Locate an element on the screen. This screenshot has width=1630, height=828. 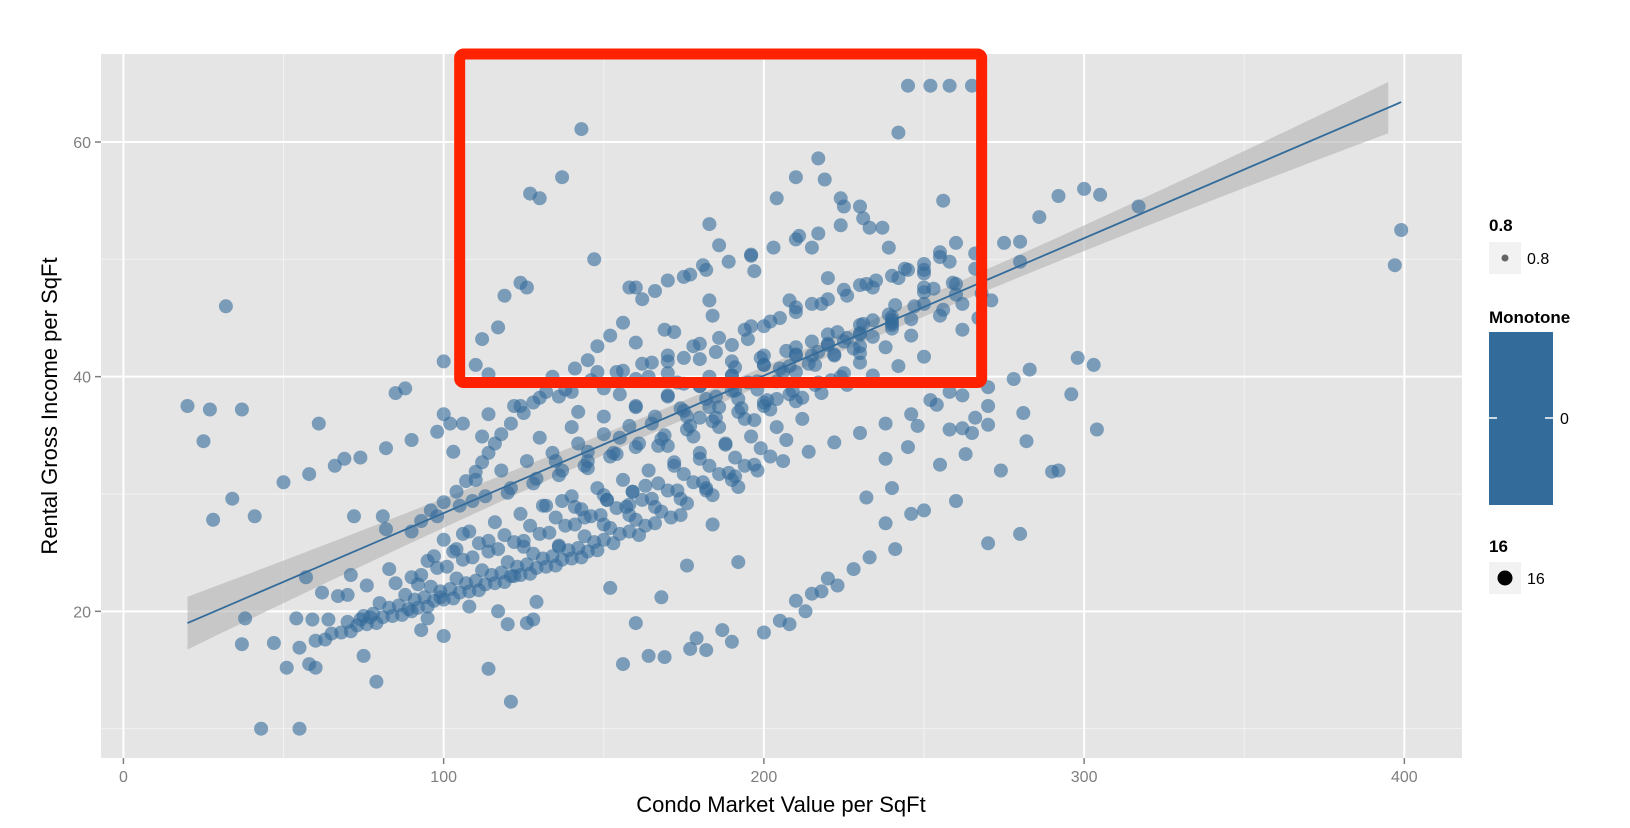
legend-size-dot is located at coordinates (1505, 578).